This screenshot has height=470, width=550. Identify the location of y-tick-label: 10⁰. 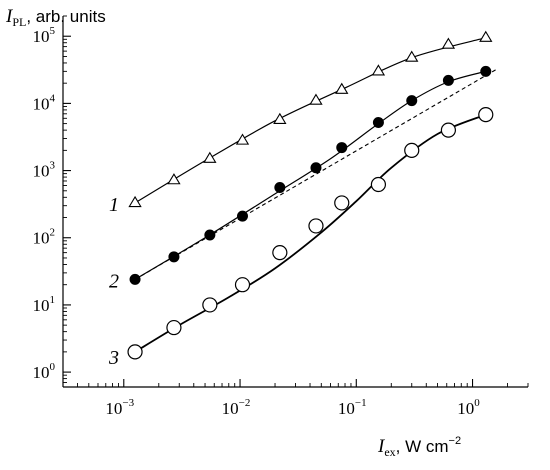
(44, 371).